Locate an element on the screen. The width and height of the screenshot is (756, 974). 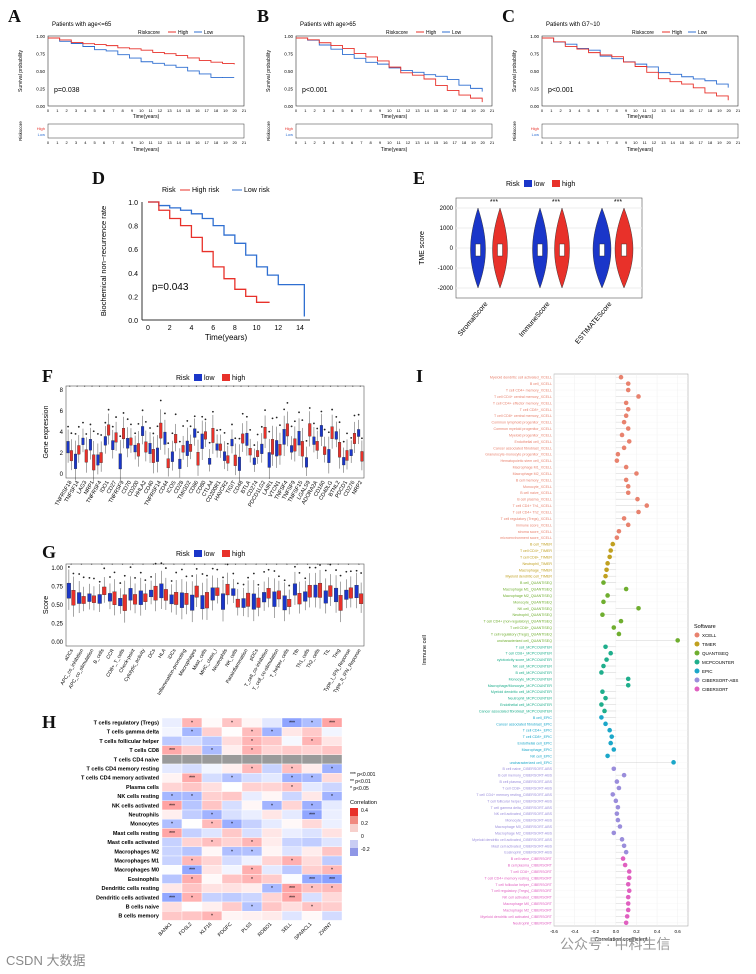
km-xtick: 1 is located at coordinates (305, 110).